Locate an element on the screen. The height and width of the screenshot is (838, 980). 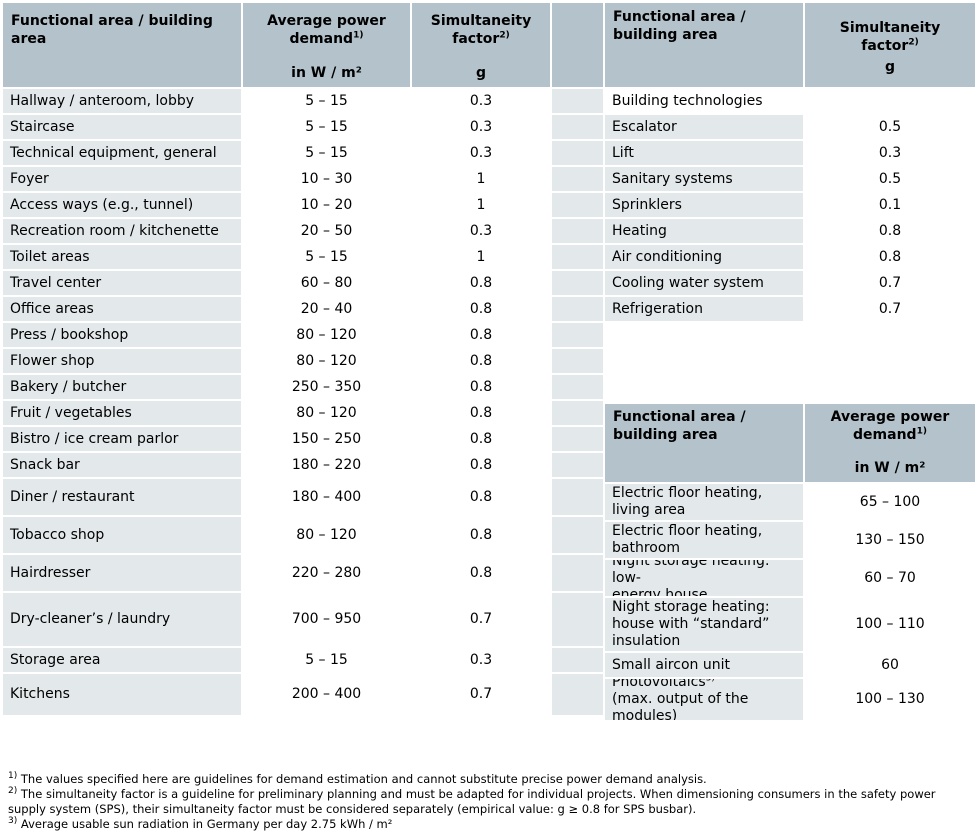
row-area-text: Travel center is located at coordinates (56, 282).